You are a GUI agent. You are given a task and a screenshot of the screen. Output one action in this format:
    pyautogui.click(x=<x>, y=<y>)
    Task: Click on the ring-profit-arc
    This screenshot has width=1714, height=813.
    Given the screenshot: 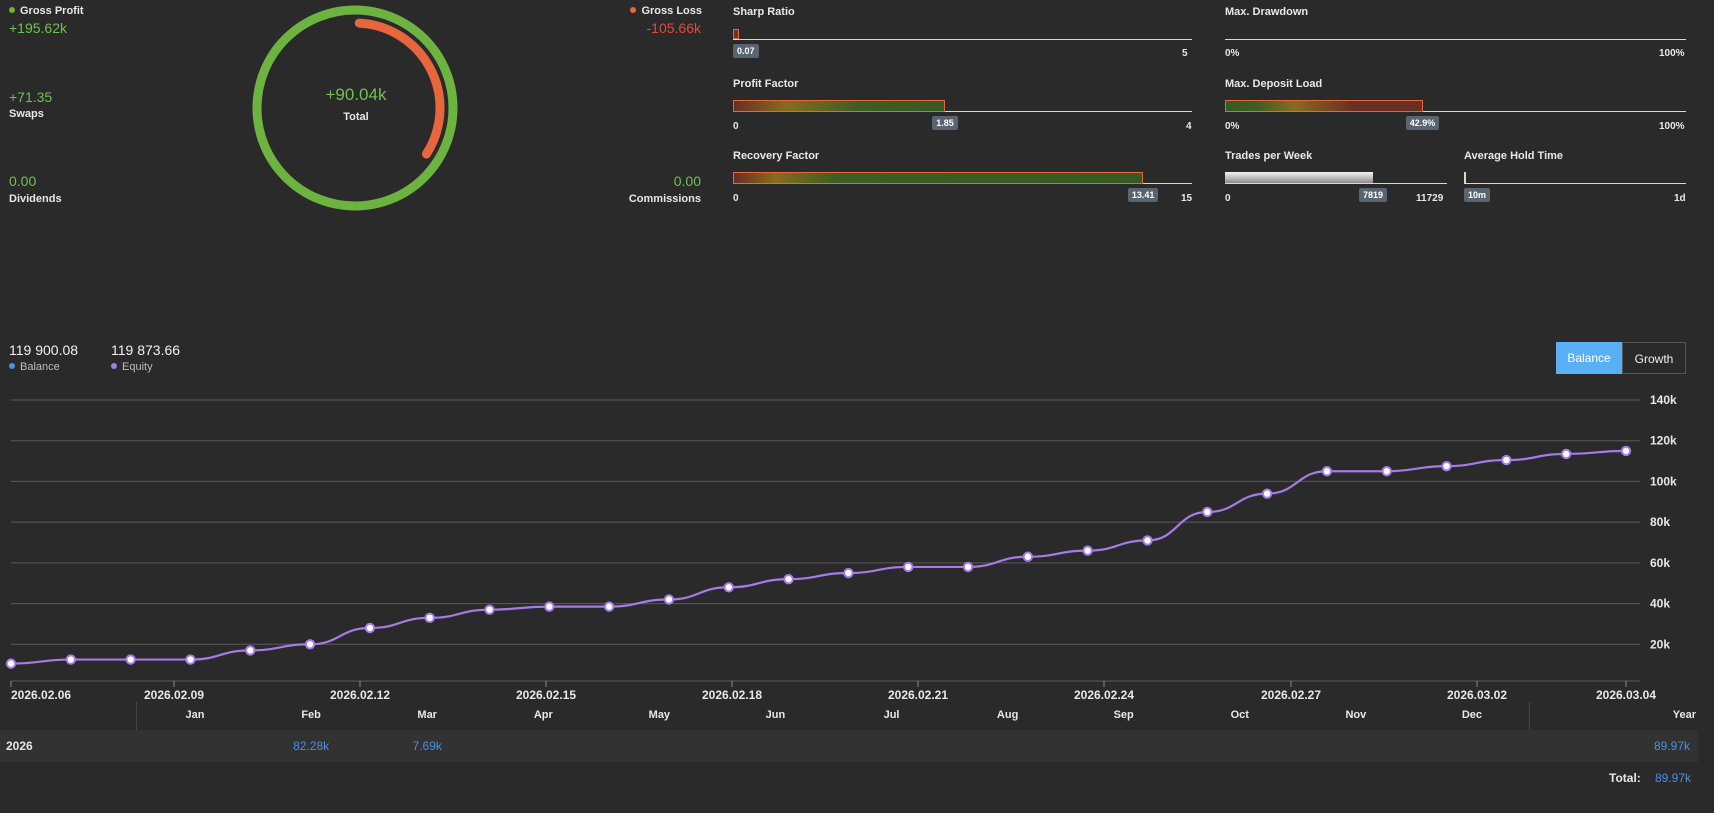 What is the action you would take?
    pyautogui.click(x=355, y=108)
    